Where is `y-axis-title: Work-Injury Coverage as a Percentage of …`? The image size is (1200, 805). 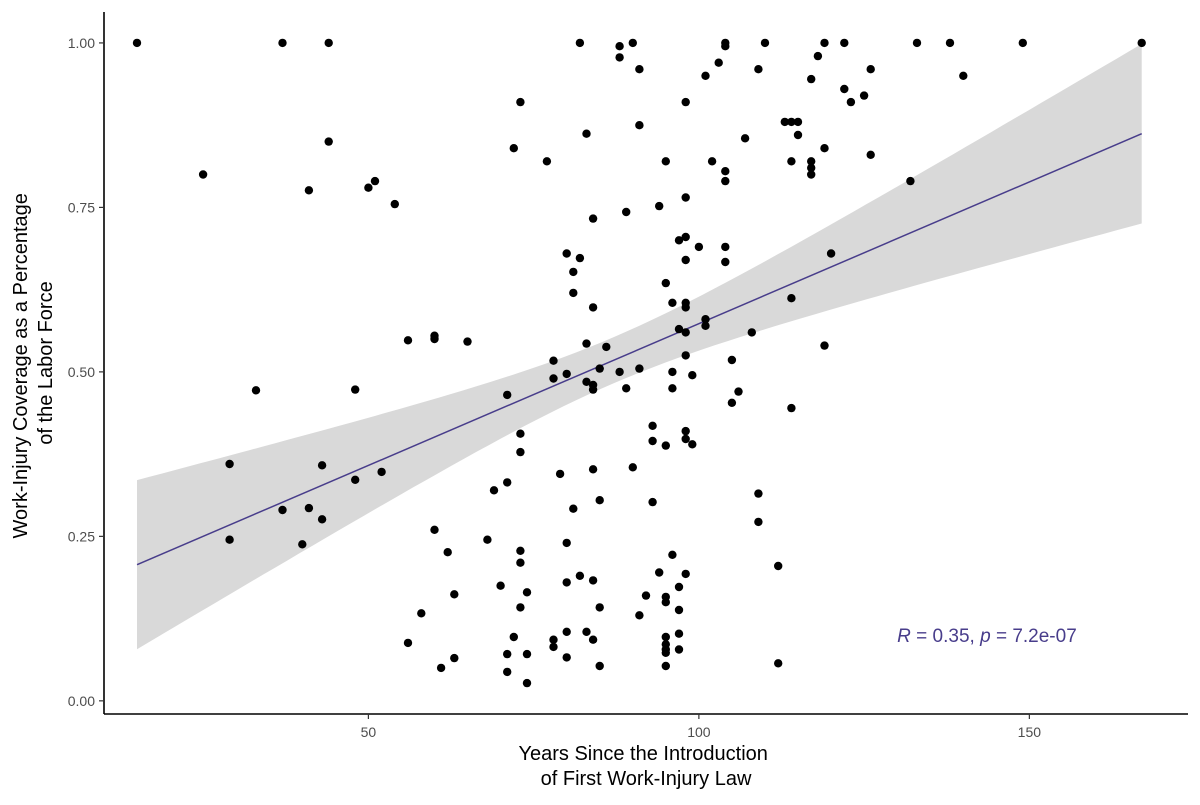
y-axis-title: Work-Injury Coverage as a Percentage of … is located at coordinates (33, 363).